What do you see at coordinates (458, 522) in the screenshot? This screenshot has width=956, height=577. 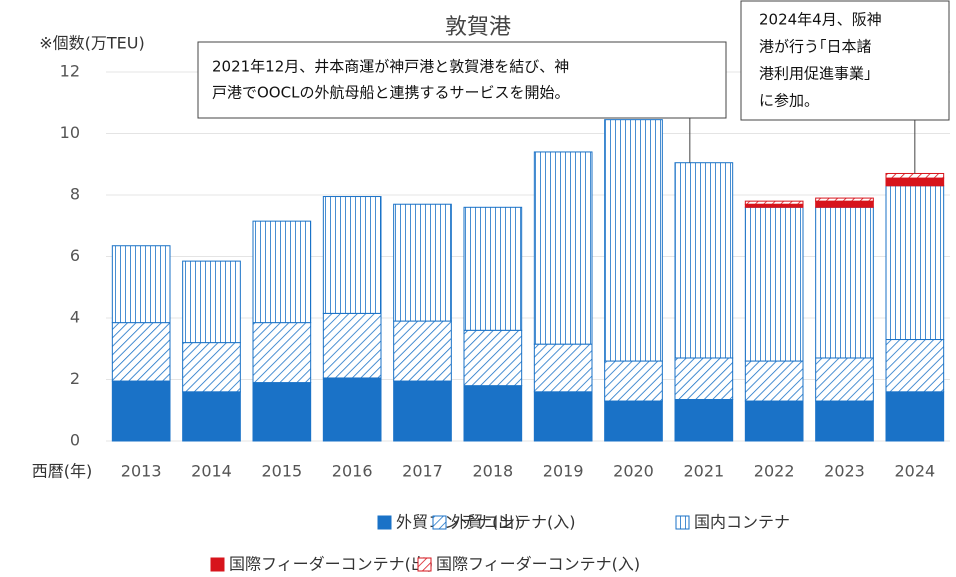 I see `legend-label: 外貿コンテナ(出)` at bounding box center [458, 522].